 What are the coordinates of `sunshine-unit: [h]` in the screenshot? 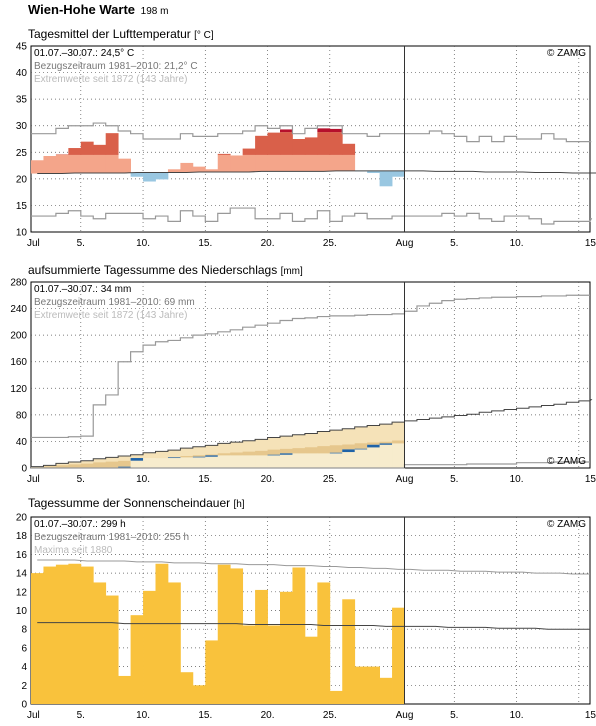 It's located at (239, 504).